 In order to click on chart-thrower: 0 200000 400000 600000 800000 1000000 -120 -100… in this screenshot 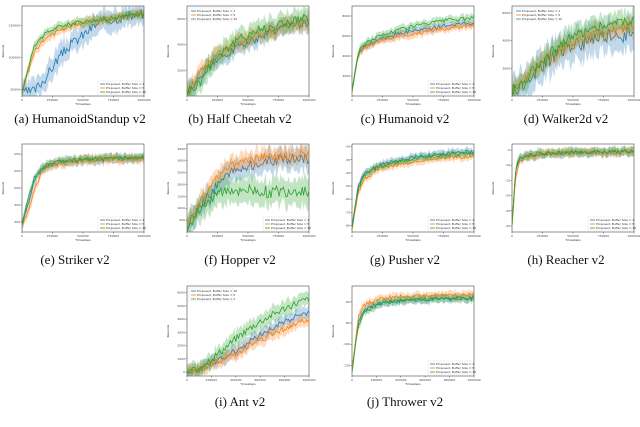, I will do `click(406, 335)`.